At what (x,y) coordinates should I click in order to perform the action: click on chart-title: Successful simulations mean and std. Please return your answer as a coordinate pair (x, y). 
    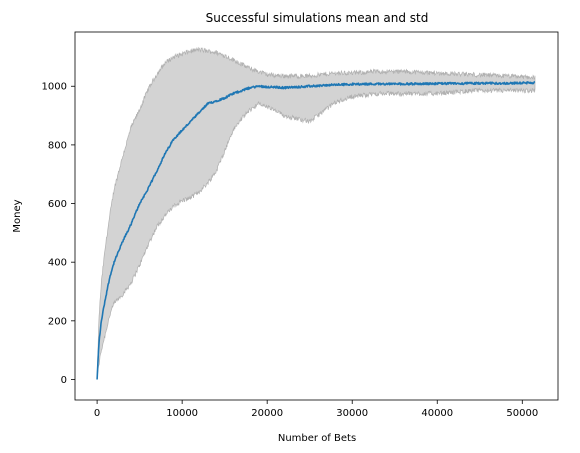
    Looking at the image, I should click on (317, 18).